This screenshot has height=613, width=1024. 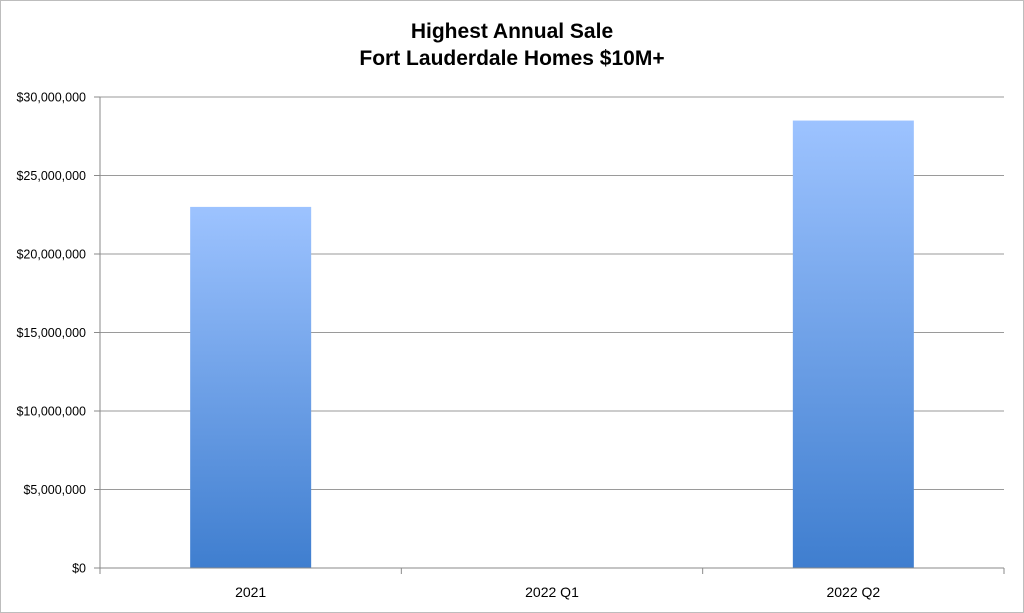 What do you see at coordinates (51, 412) in the screenshot?
I see `y-tick-label: $10,000,000` at bounding box center [51, 412].